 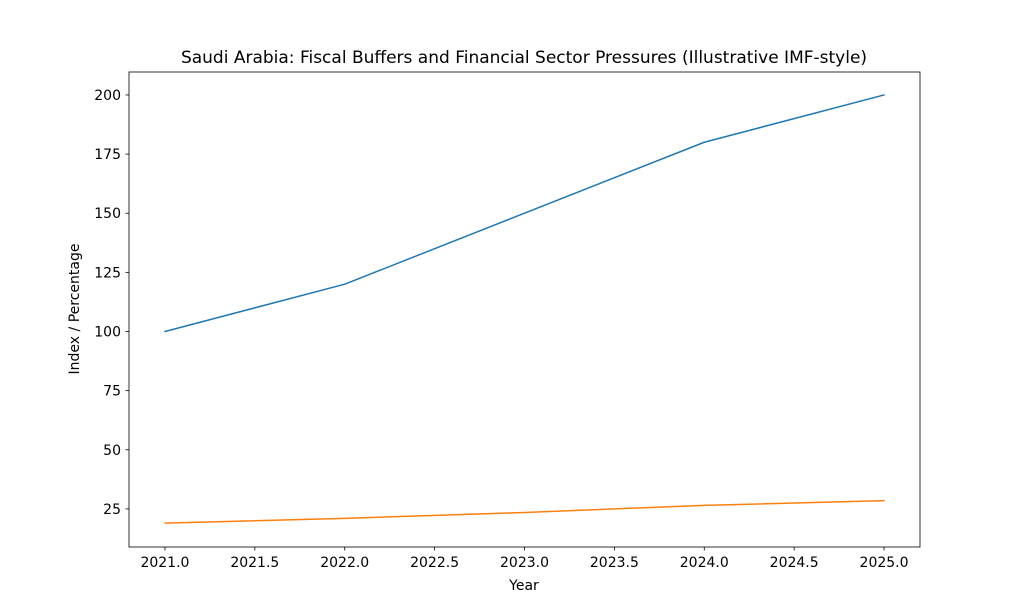 I want to click on x-tick-label: 2024.0, so click(x=704, y=563).